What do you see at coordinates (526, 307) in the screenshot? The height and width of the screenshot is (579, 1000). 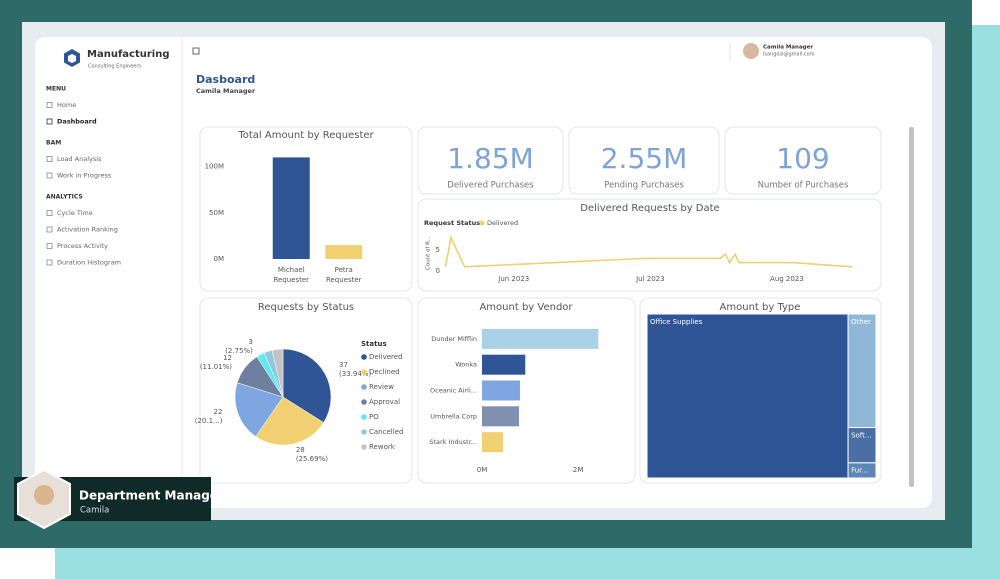 I see `chart-title: Amount by Vendor` at bounding box center [526, 307].